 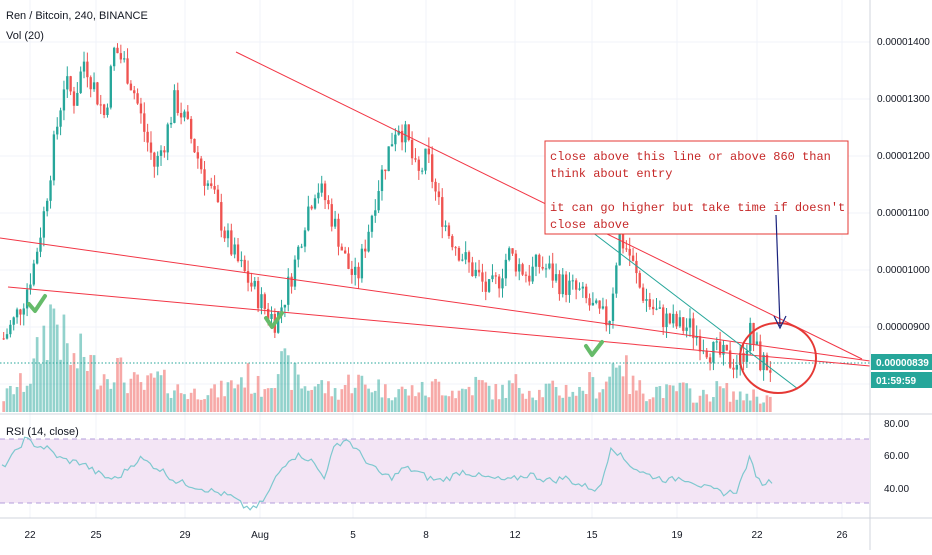 What do you see at coordinates (695, 310) in the screenshot?
I see `trendline-teal` at bounding box center [695, 310].